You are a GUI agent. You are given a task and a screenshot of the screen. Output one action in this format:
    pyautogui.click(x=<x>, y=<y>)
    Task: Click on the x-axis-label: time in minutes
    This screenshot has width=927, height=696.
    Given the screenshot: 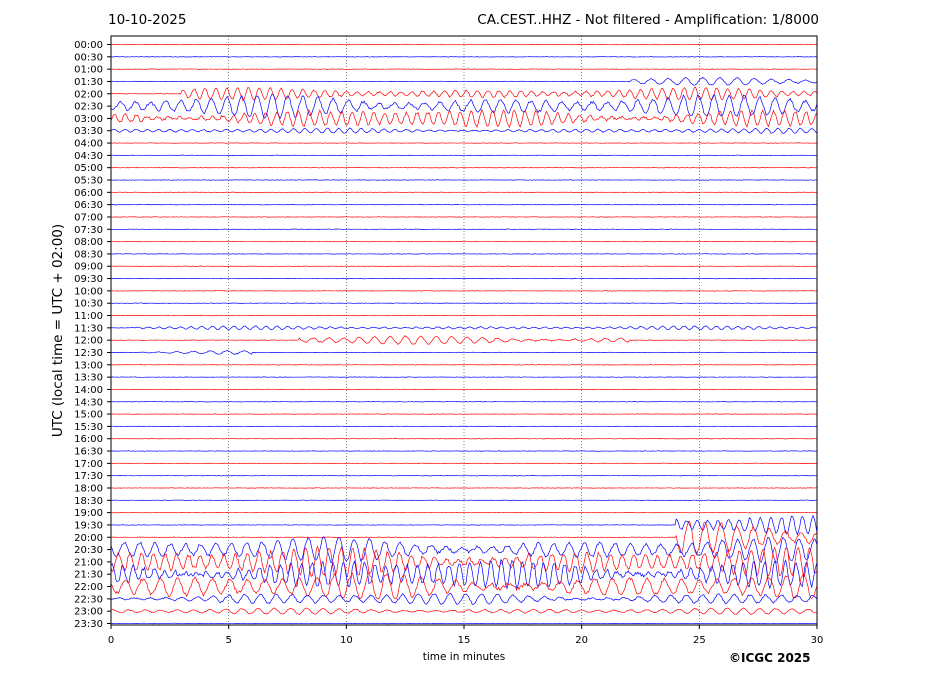 What is the action you would take?
    pyautogui.click(x=464, y=657)
    